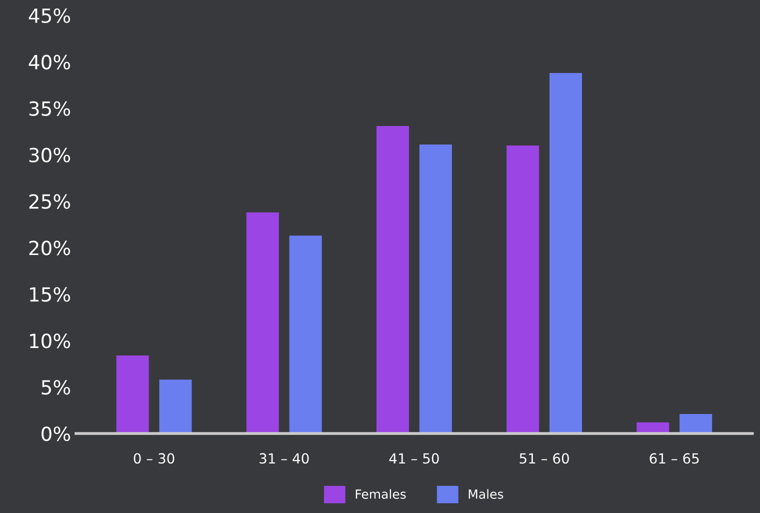 This screenshot has width=760, height=513. Describe the element at coordinates (544, 458) in the screenshot. I see `x-tick-label: 51 – 60` at that location.